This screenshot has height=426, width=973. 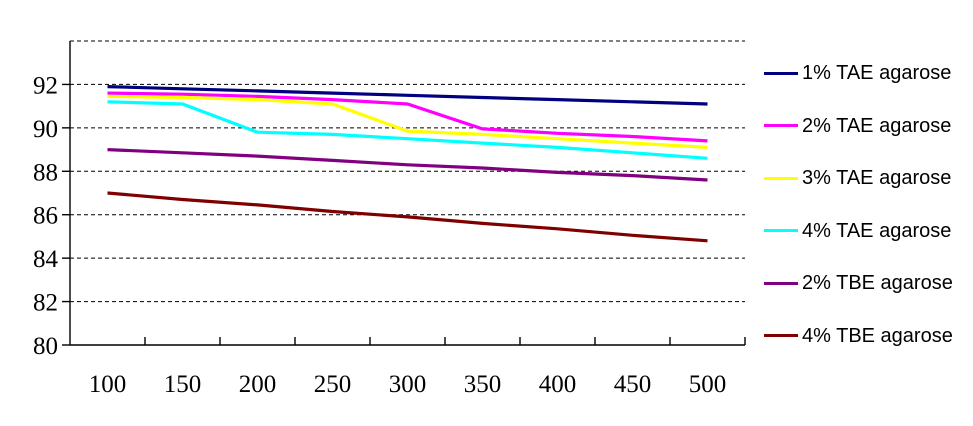 I want to click on legend-label: 3% TAE agarose, so click(x=877, y=178).